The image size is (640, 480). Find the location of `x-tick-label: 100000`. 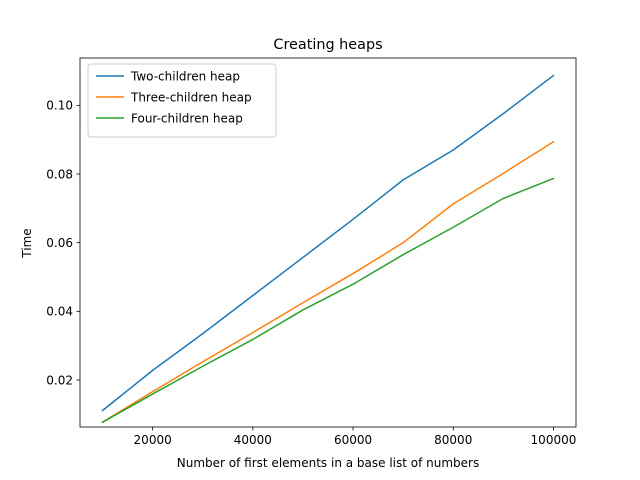

x-tick-label: 100000 is located at coordinates (554, 440).